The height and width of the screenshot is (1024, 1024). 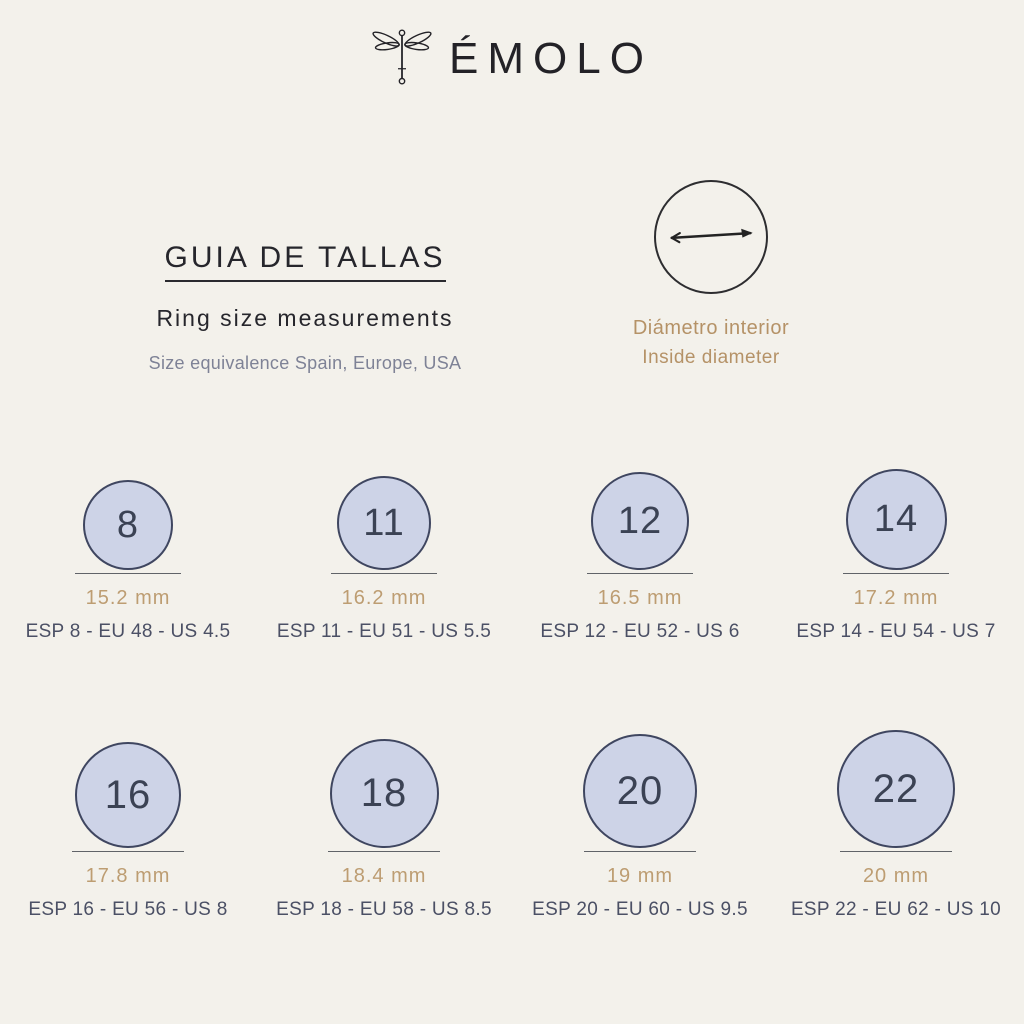 I want to click on inner-diameter-value: 17.2 mm, so click(x=896, y=598).